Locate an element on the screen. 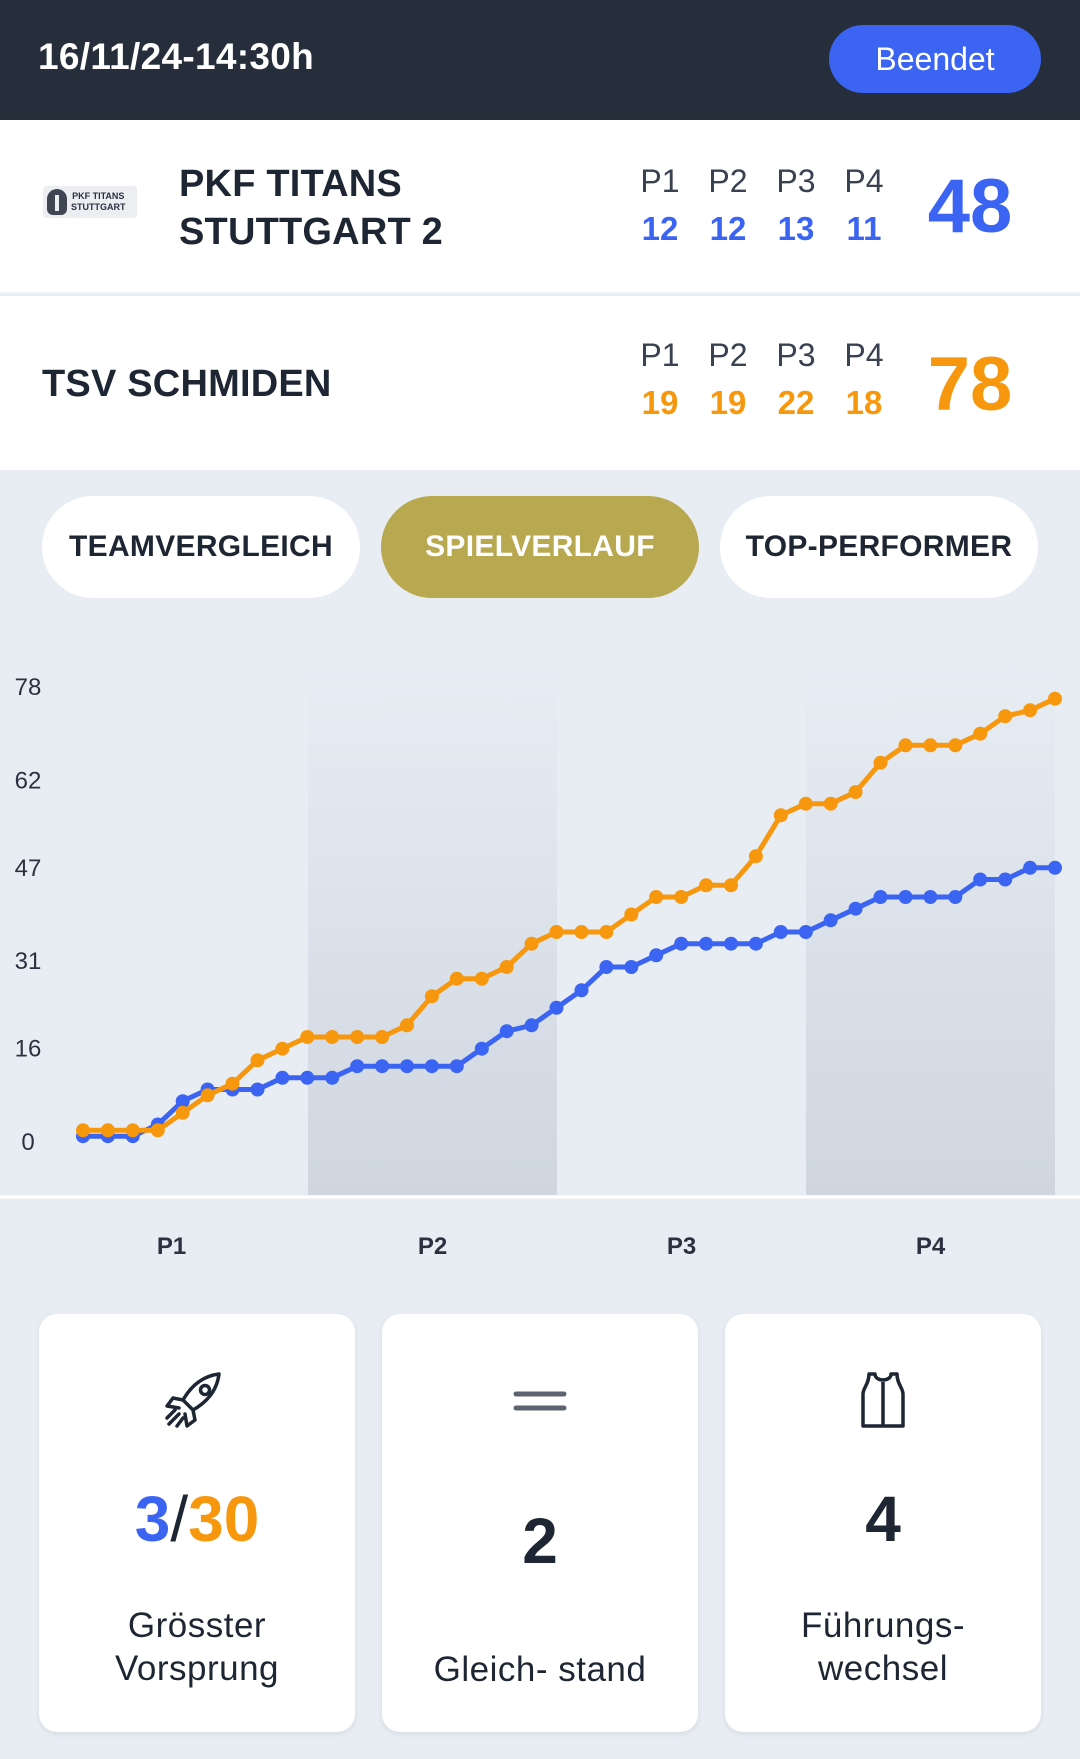  home-period-3: P3 13 is located at coordinates (796, 206).